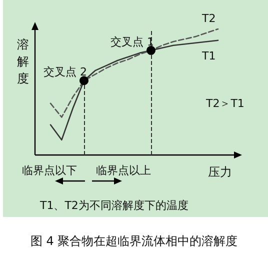 This screenshot has height=260, width=268. What do you see at coordinates (208, 55) in the screenshot?
I see `series-label: T1` at bounding box center [208, 55].